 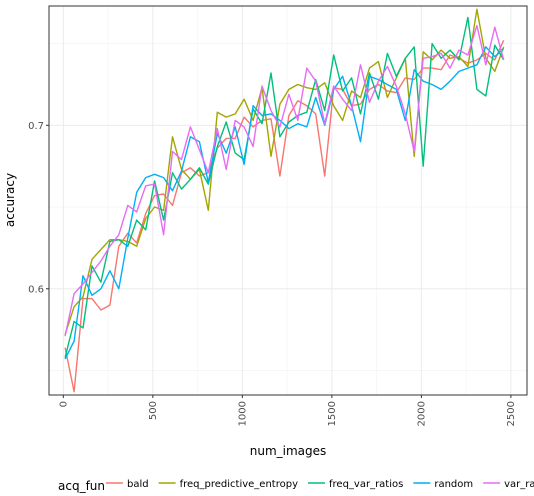 What do you see at coordinates (138, 484) in the screenshot?
I see `legend-label-bald: bald` at bounding box center [138, 484].